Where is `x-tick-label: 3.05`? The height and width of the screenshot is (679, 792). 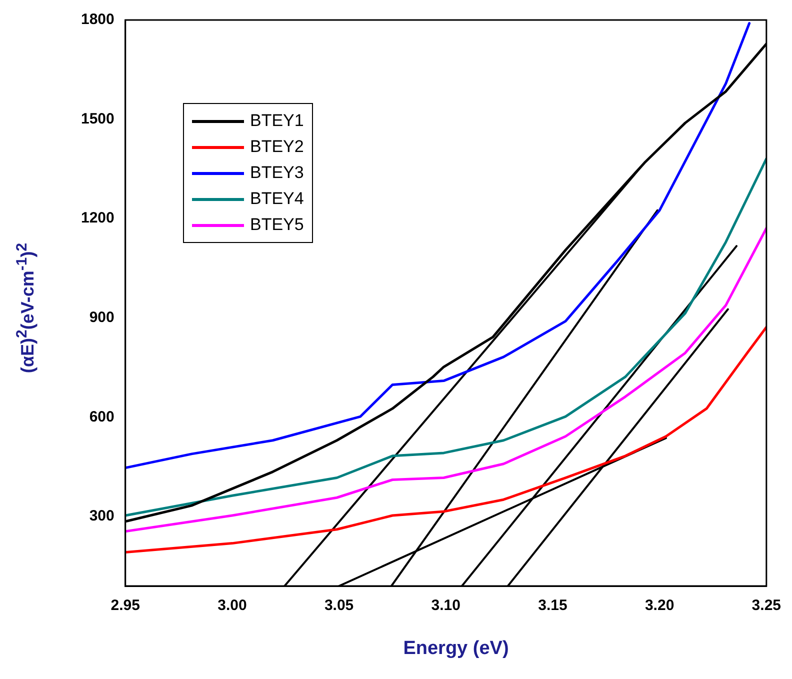 x-tick-label: 3.05 is located at coordinates (339, 605).